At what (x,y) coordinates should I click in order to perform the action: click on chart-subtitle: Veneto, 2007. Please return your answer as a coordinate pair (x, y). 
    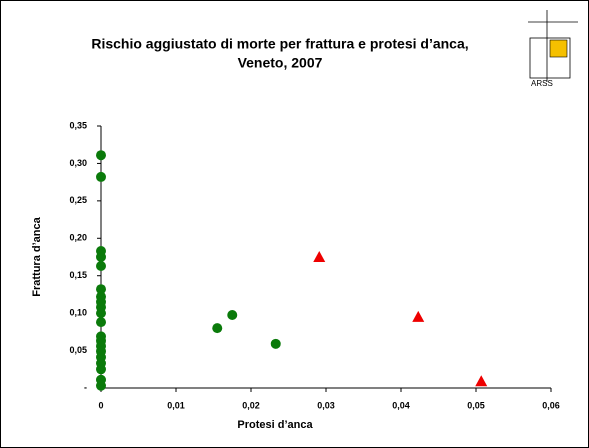
    Looking at the image, I should click on (280, 63).